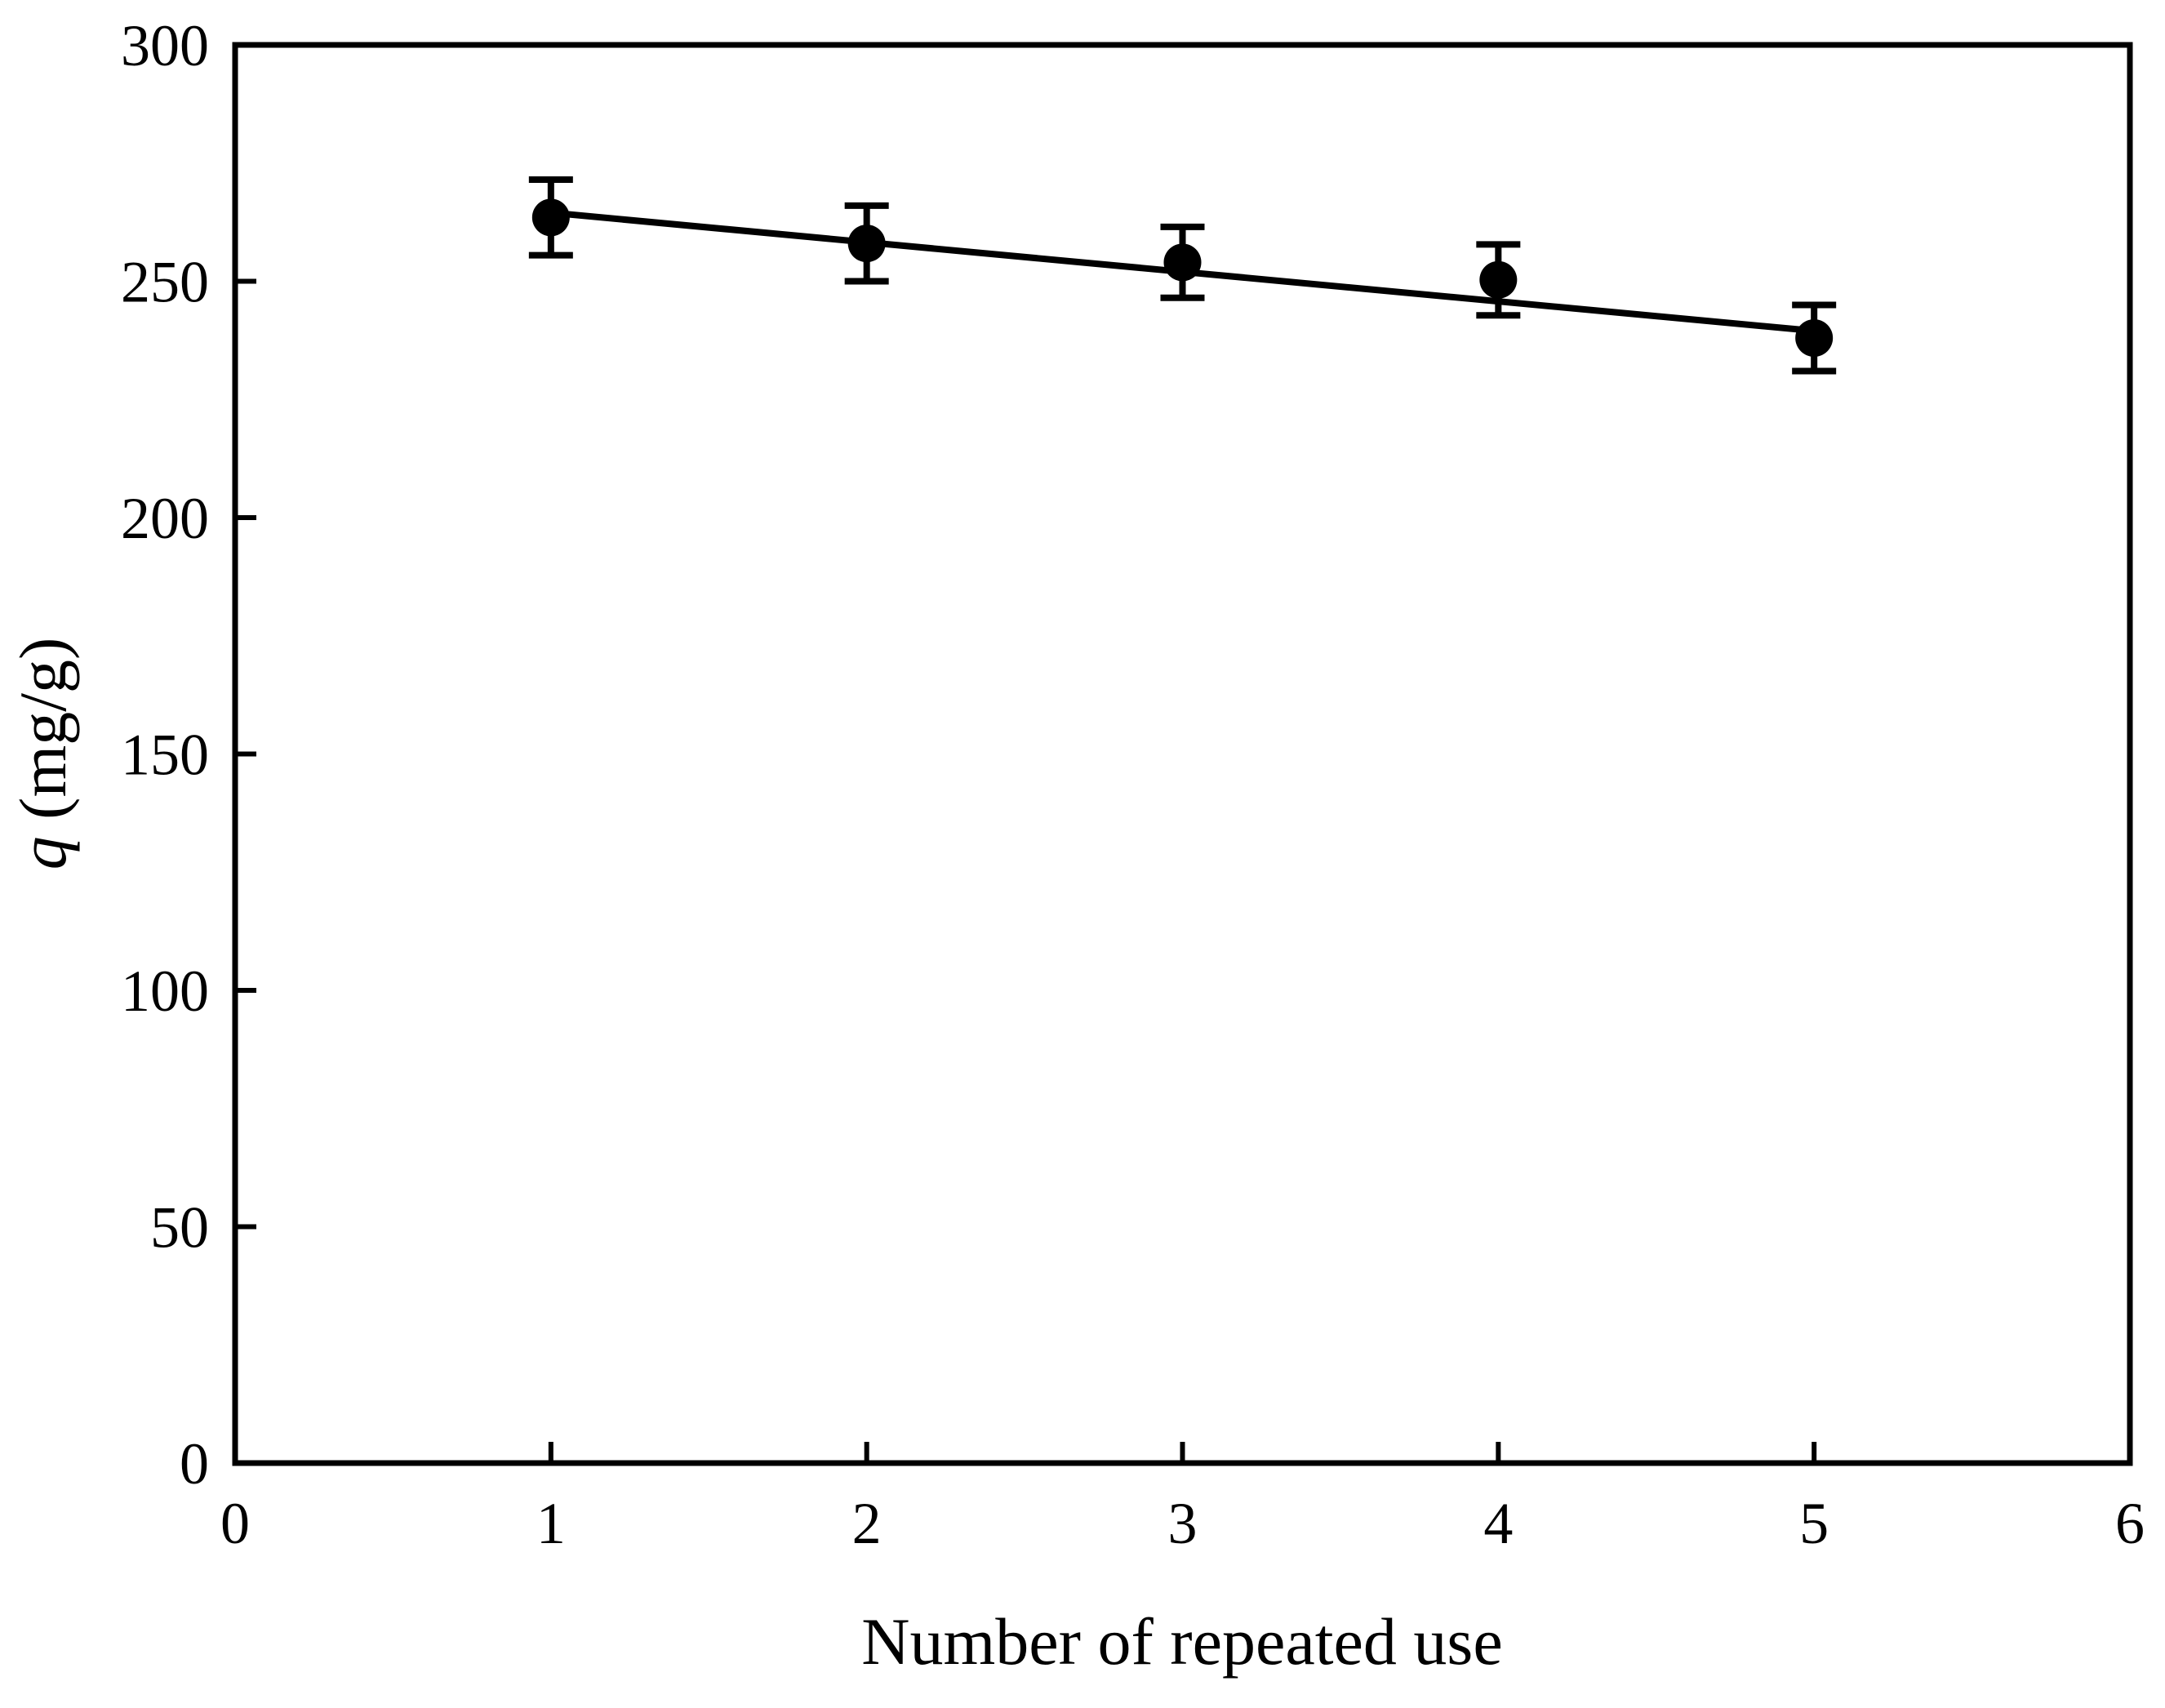 The height and width of the screenshot is (1708, 2165). What do you see at coordinates (2130, 1523) in the screenshot?
I see `x-tick-label: 6` at bounding box center [2130, 1523].